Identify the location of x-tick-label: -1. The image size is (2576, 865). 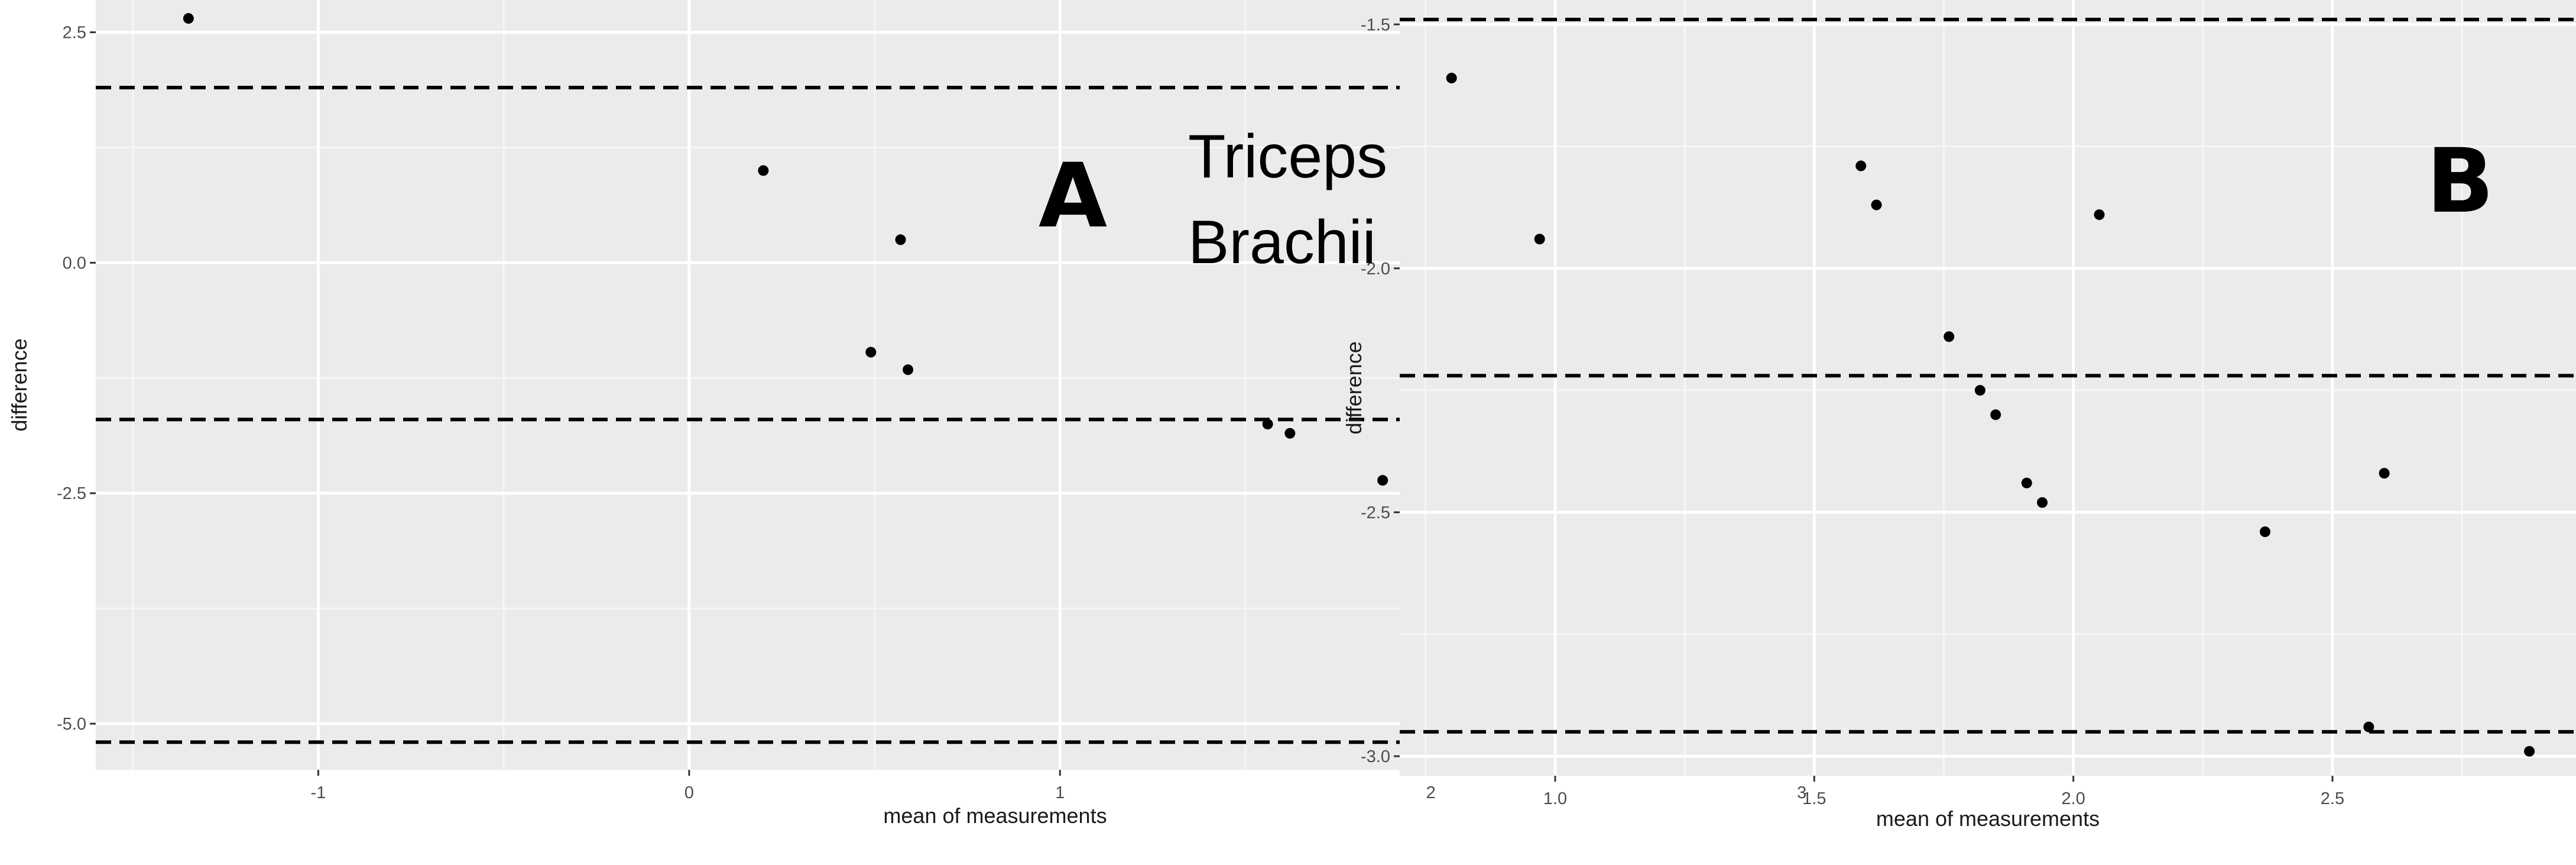
(318, 792).